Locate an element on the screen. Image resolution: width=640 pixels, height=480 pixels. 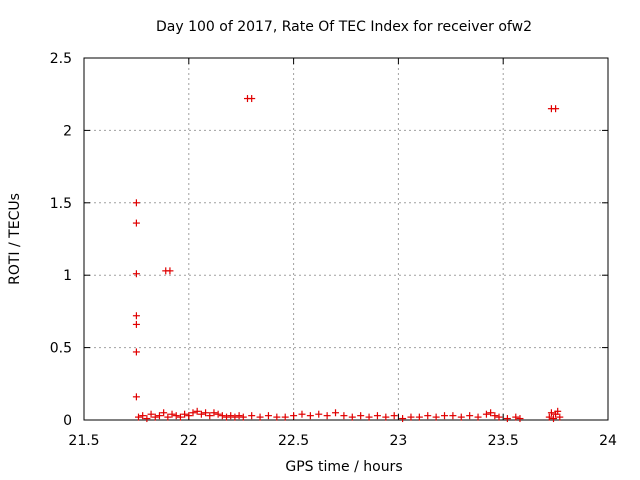
x-tick-label: 23 is located at coordinates (398, 441).